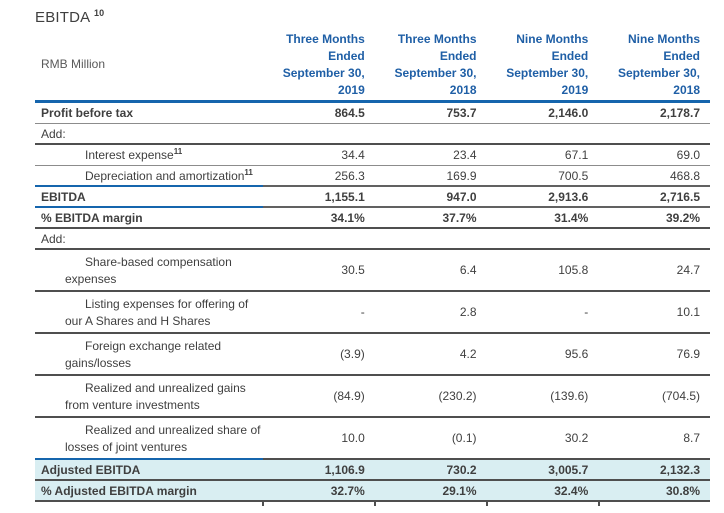  Describe the element at coordinates (91, 469) in the screenshot. I see `row-label-text: Adjusted EBITDA` at that location.